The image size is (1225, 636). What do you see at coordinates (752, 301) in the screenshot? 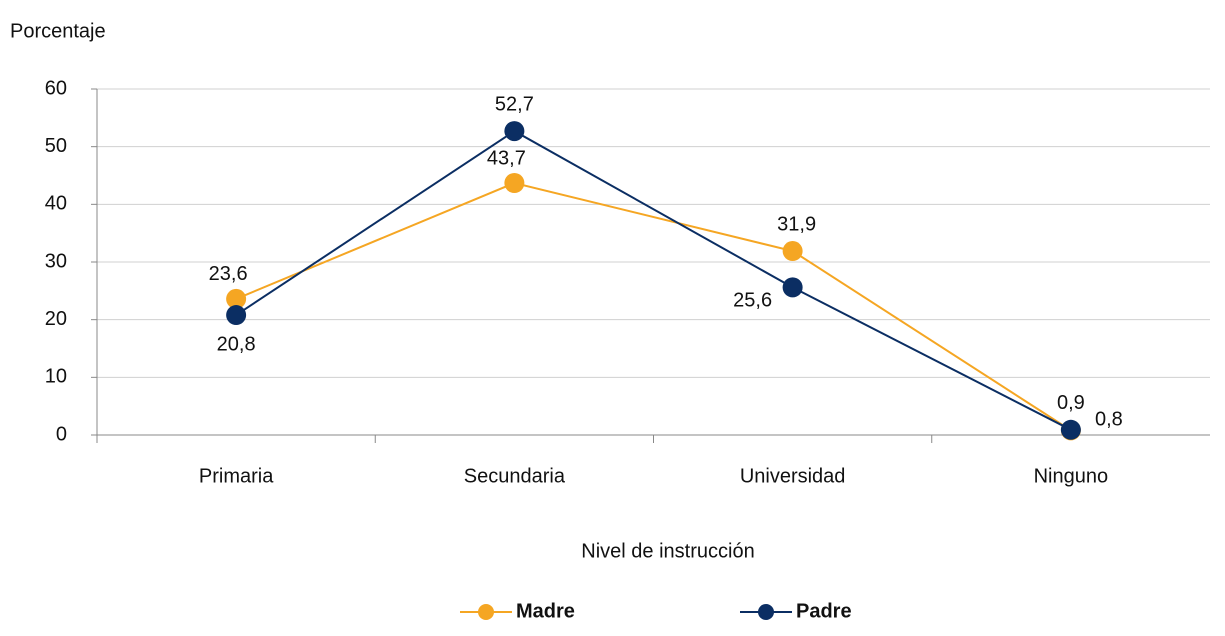
I see `data-label: 25,6` at bounding box center [752, 301].